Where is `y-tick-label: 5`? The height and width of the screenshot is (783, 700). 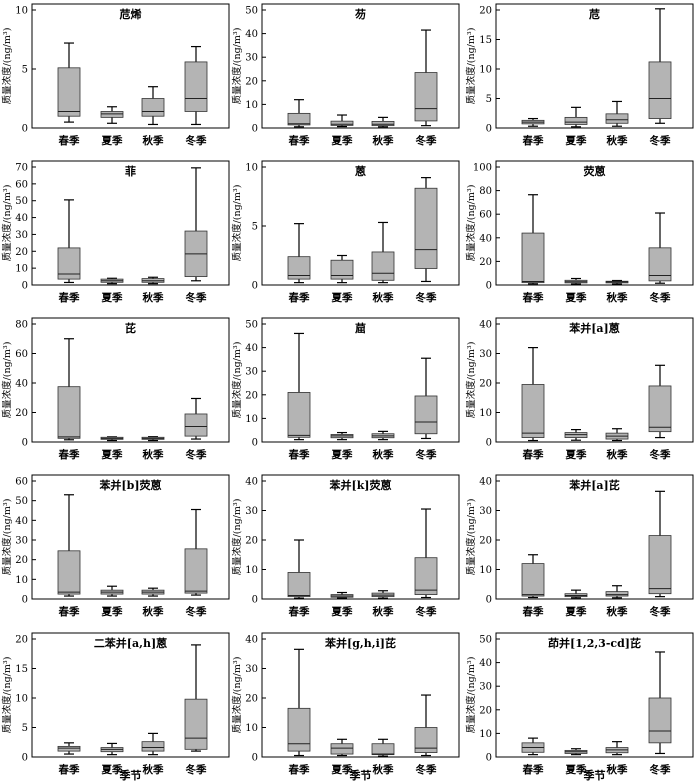
y-tick-label: 5 is located at coordinates (25, 70).